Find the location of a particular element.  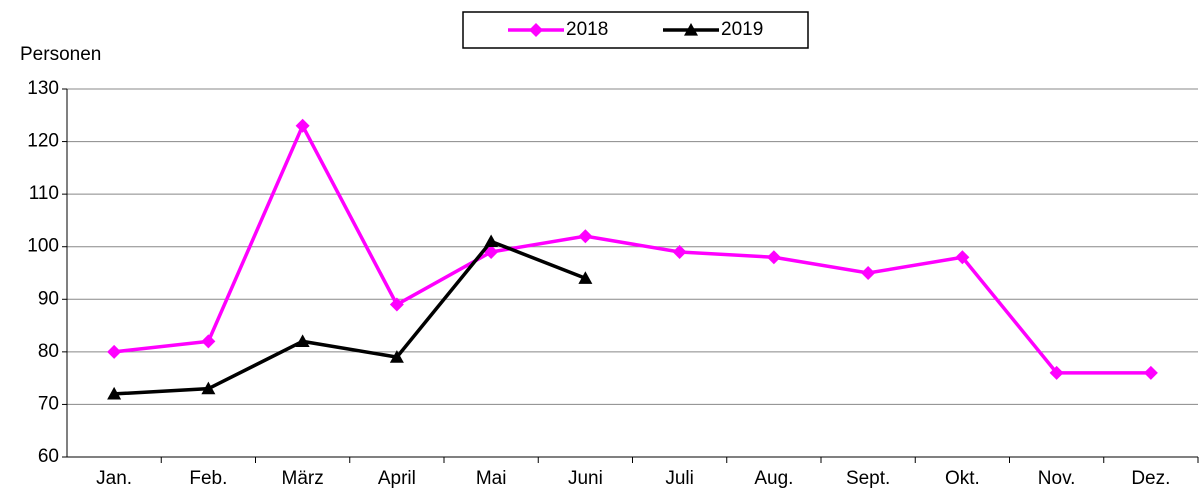

y-tick-label: 90 is located at coordinates (48, 298).